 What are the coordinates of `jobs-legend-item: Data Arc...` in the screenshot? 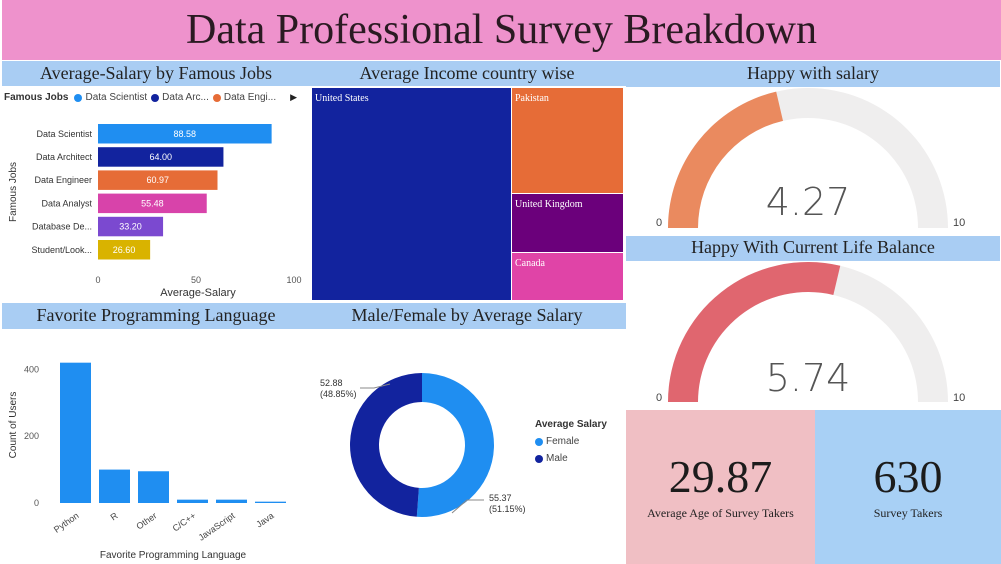 It's located at (185, 97).